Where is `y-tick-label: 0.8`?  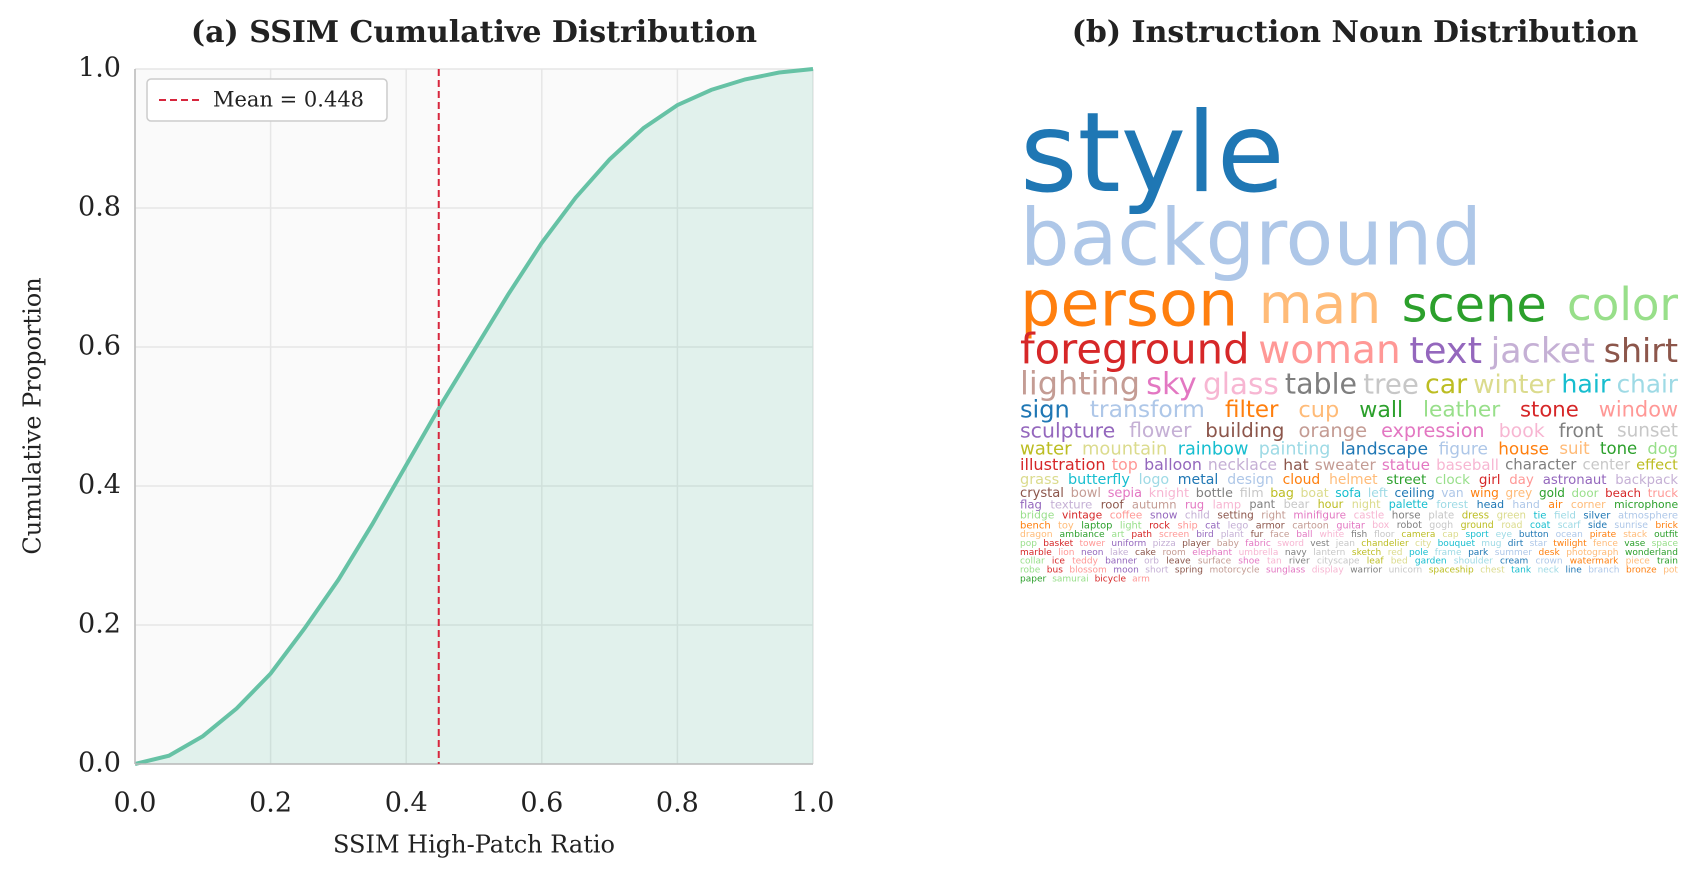 y-tick-label: 0.8 is located at coordinates (99, 207).